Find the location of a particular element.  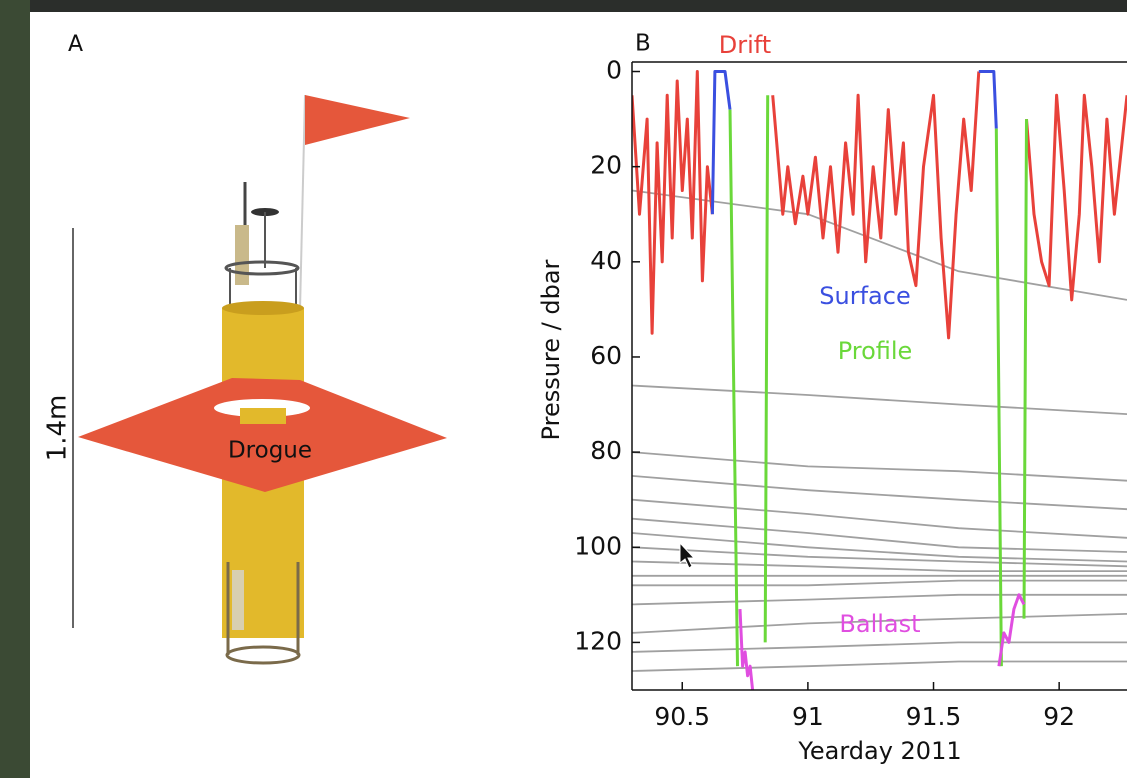

left-edge is located at coordinates (15, 389).